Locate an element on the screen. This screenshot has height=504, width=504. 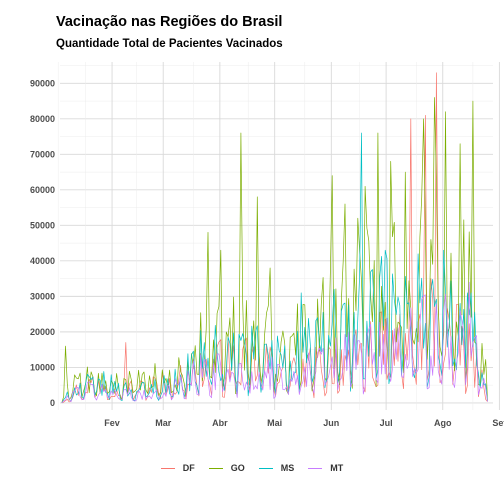
x-tick-label: Mar is located at coordinates (163, 423).